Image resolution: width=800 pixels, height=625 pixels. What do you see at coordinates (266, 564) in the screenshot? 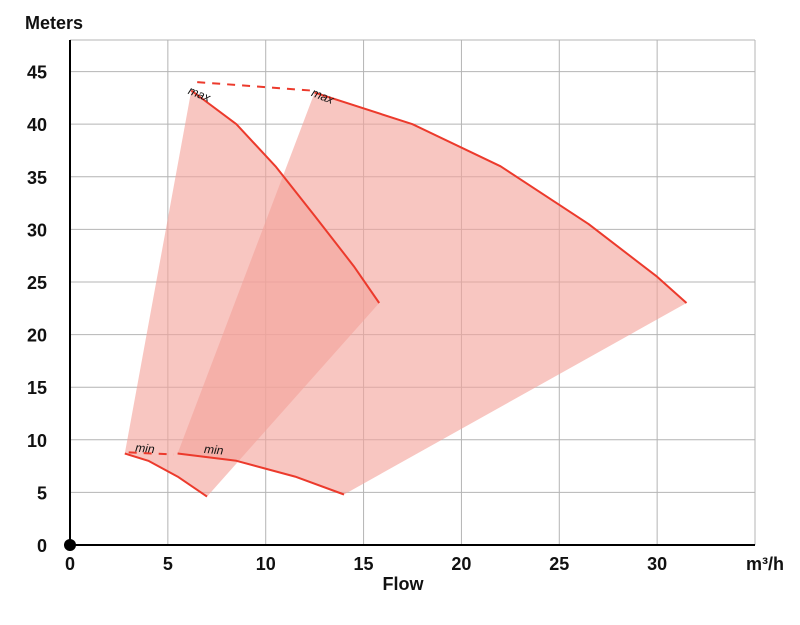
I see `x-tick-label: 10` at bounding box center [266, 564].